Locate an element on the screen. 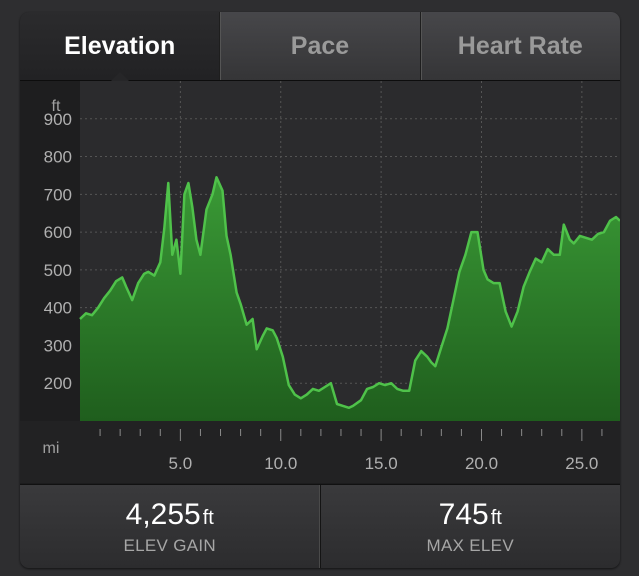  max-elev-value: 745 ft is located at coordinates (470, 514).